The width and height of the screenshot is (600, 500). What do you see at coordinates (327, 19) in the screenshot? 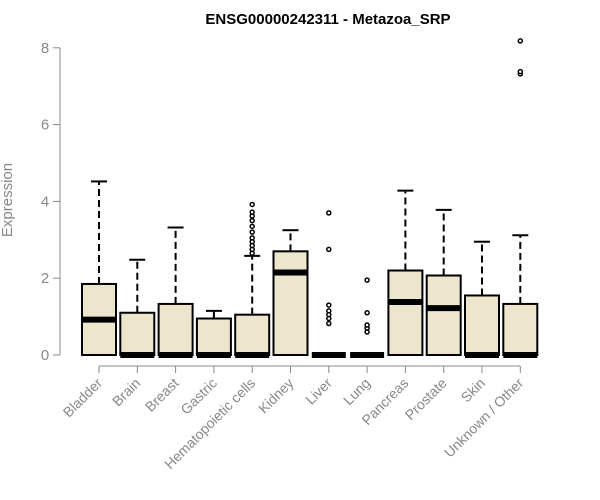
I see `chart-title: ENSG00000242311 - Metazoa_SRP` at bounding box center [327, 19].